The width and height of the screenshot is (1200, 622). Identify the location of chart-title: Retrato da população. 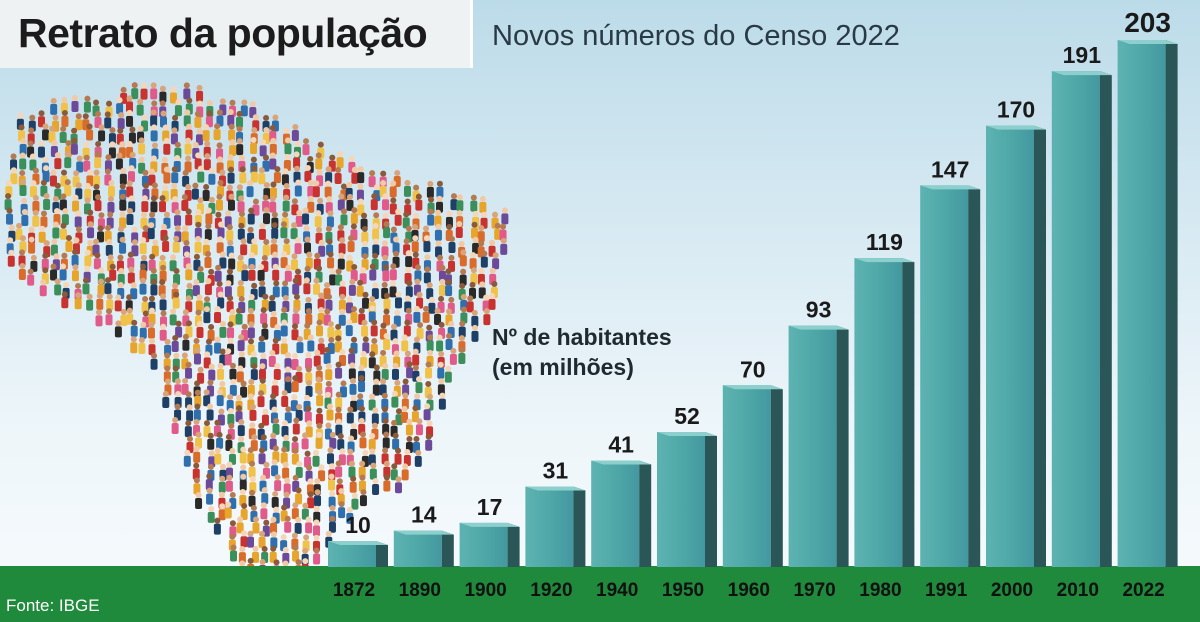
(223, 33).